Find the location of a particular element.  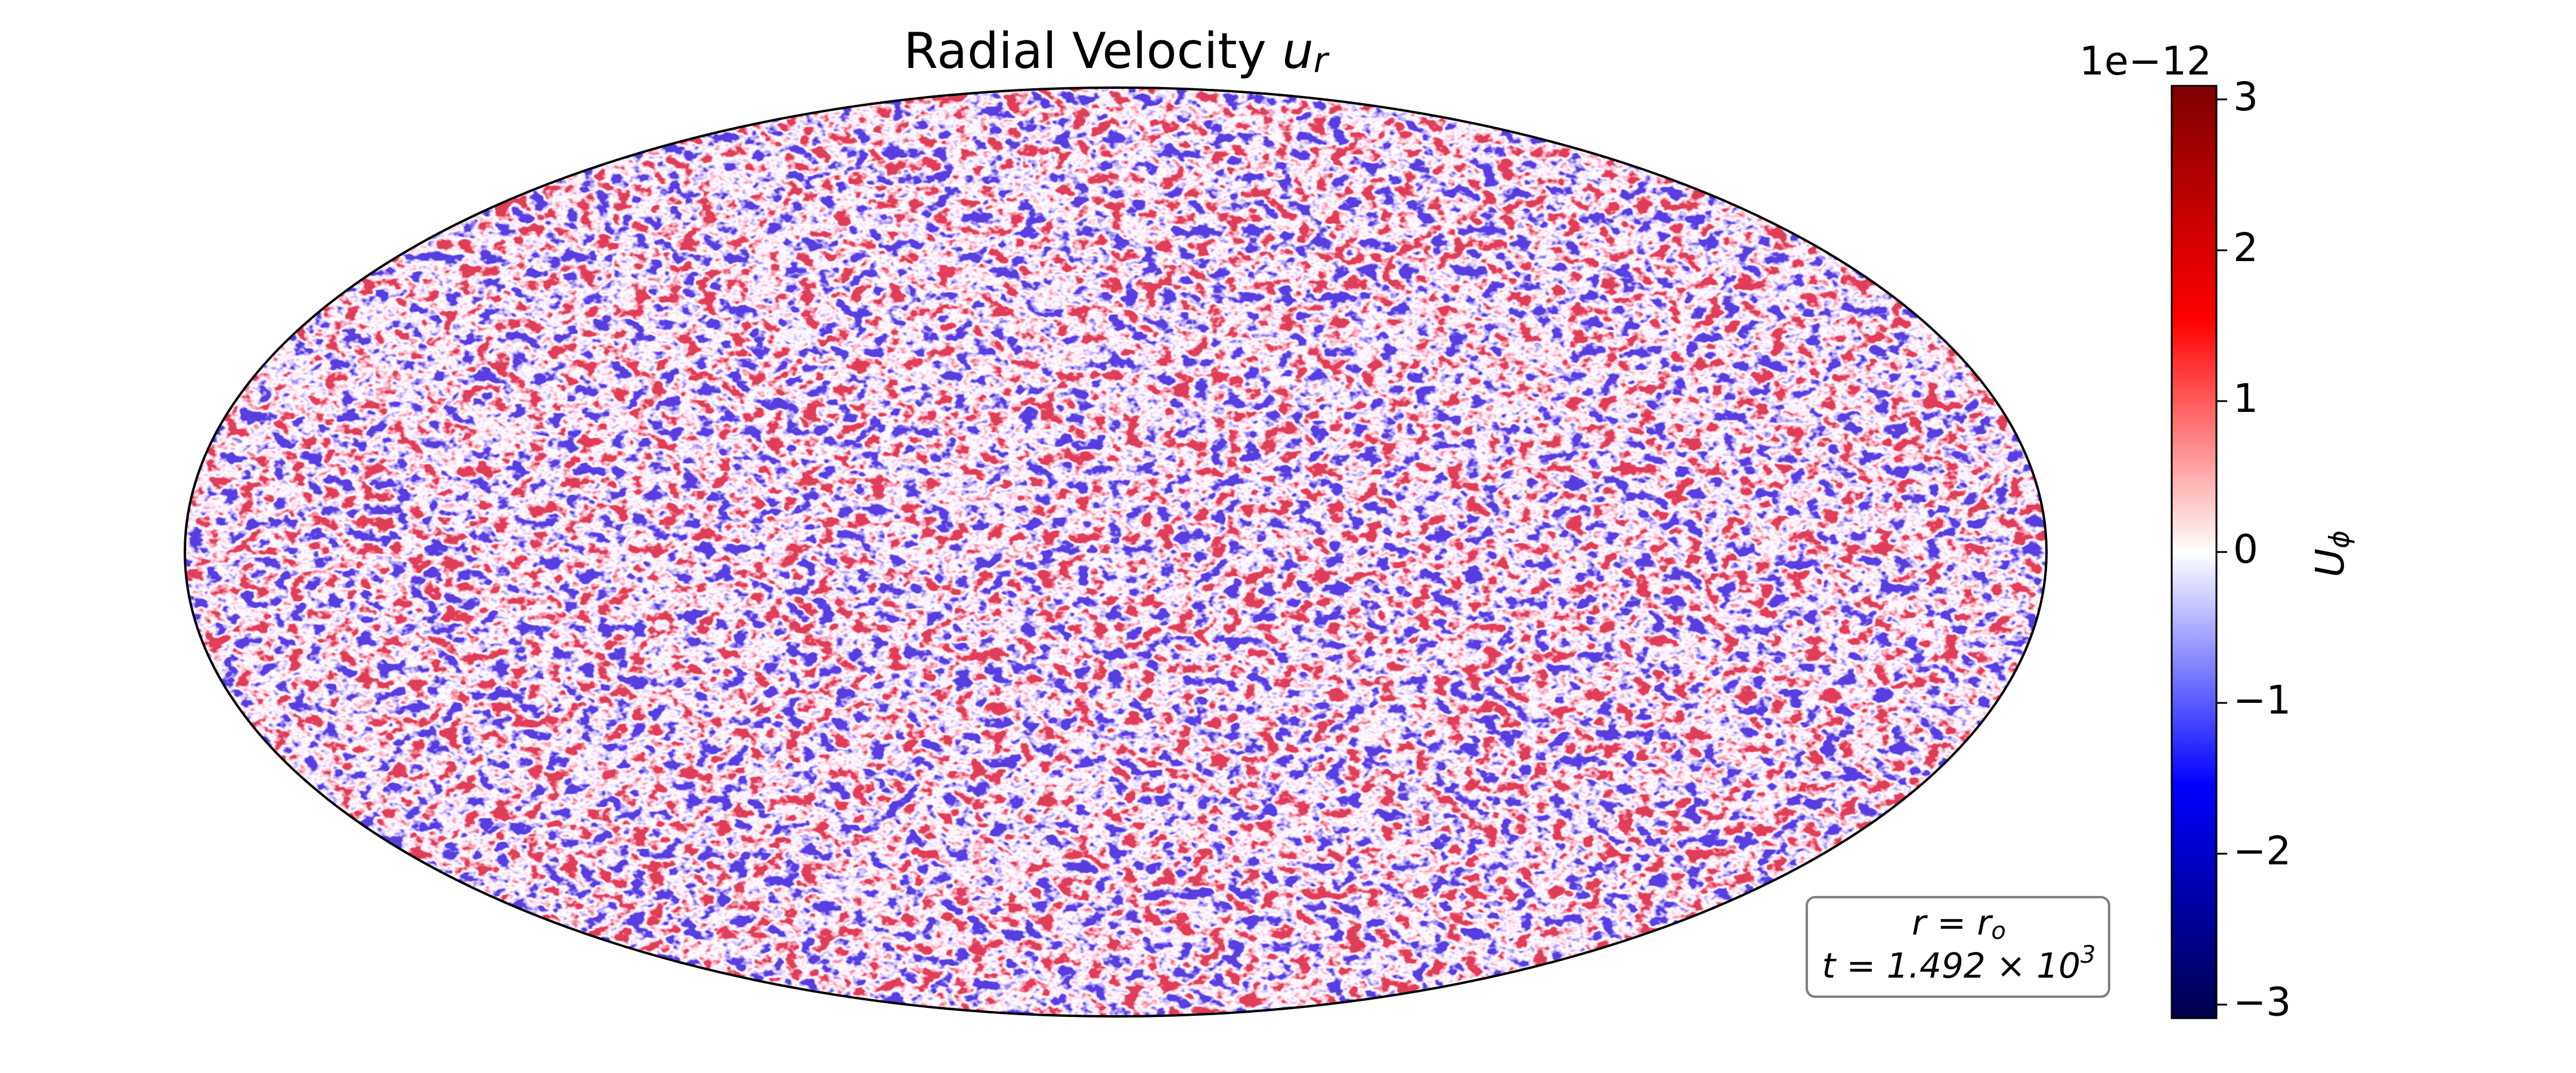

colorbar-tick-label: 0 is located at coordinates (2245, 549).